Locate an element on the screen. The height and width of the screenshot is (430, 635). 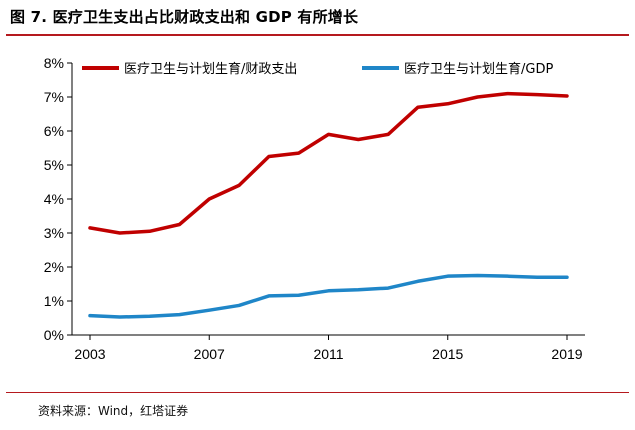
y-tick-label: 3% is located at coordinates (54, 233).